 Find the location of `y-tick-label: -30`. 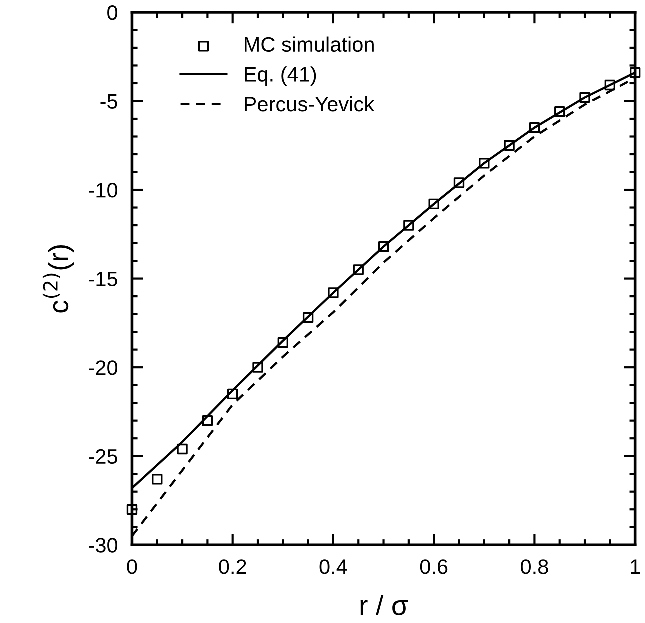

y-tick-label: -30 is located at coordinates (103, 545).